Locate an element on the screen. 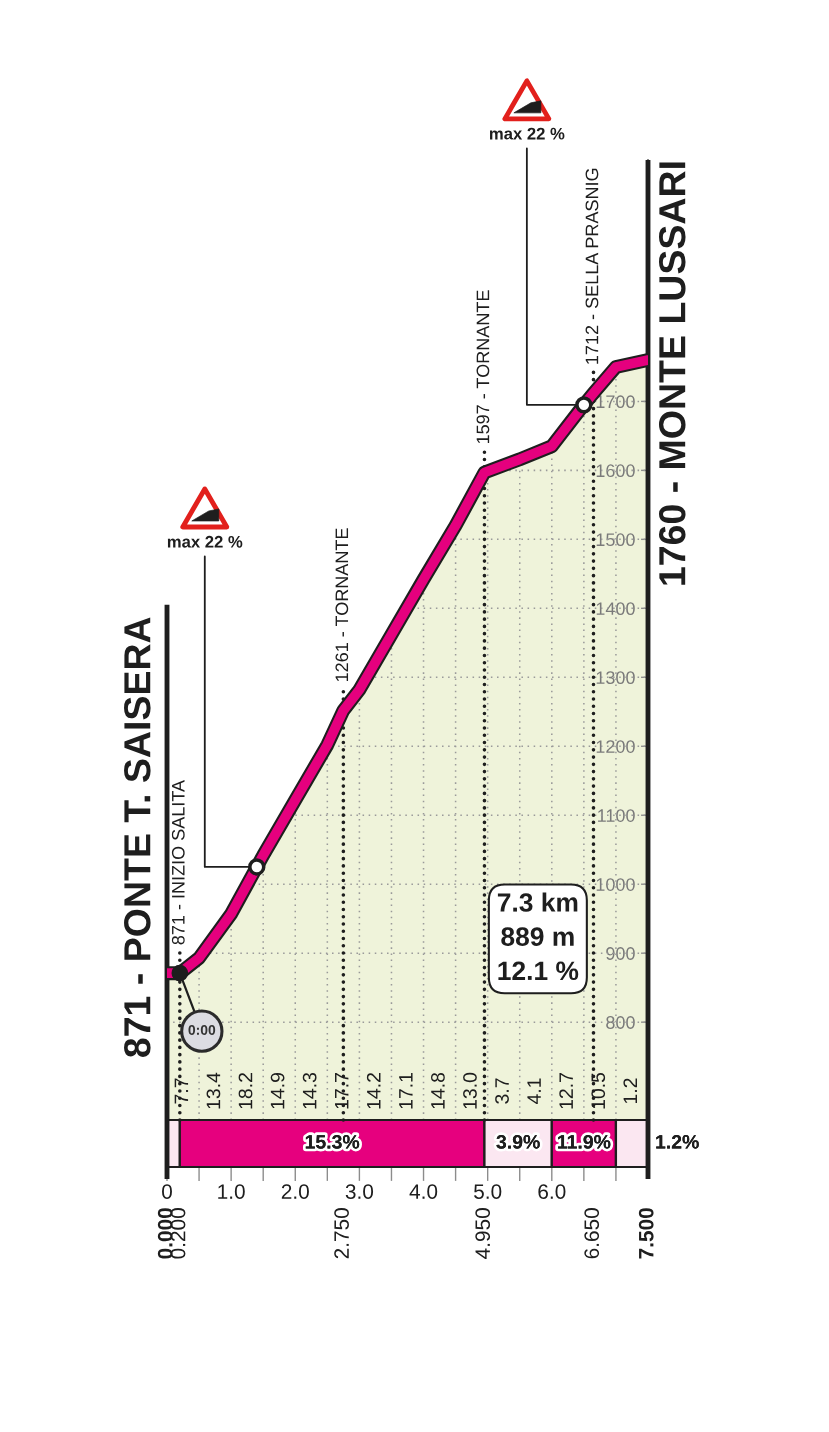 The width and height of the screenshot is (829, 1432). x2-tick-label: 7.500 is located at coordinates (646, 1233).